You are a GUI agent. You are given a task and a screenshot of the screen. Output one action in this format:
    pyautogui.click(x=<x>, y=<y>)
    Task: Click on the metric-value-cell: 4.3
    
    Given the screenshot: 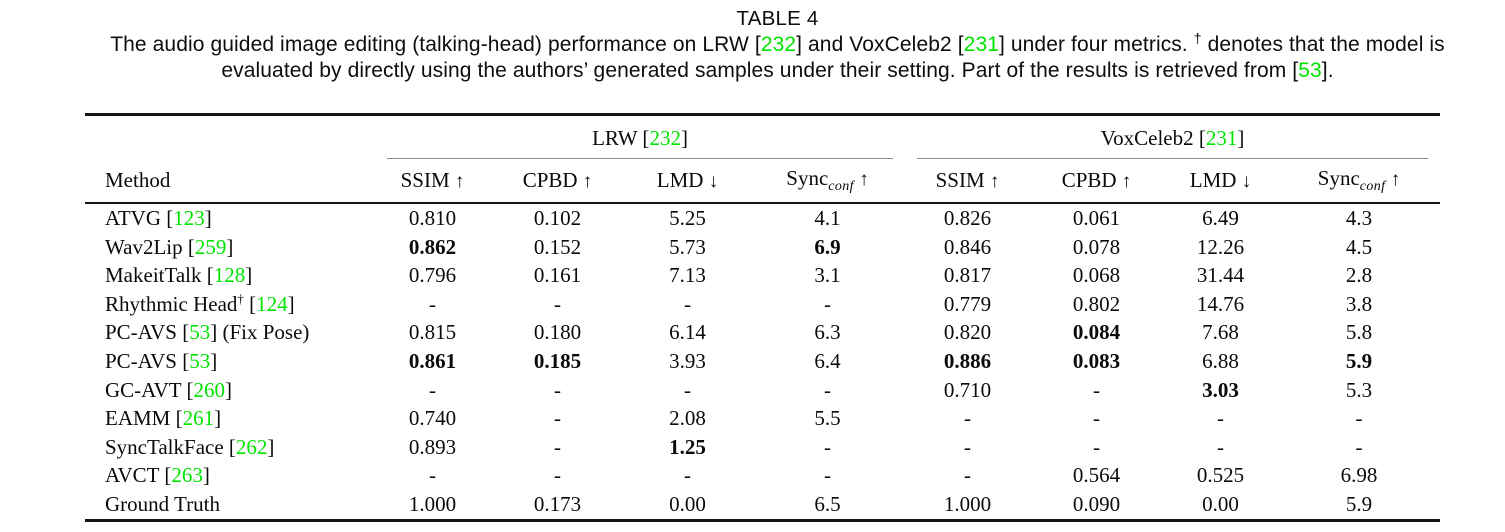 What is the action you would take?
    pyautogui.click(x=1359, y=218)
    